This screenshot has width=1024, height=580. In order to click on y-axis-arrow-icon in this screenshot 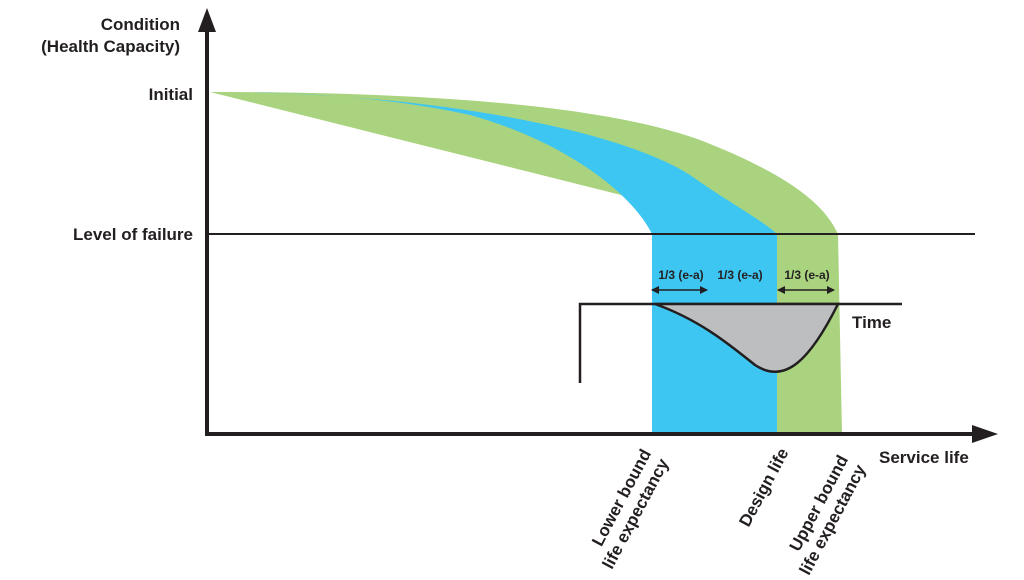, I will do `click(207, 20)`.